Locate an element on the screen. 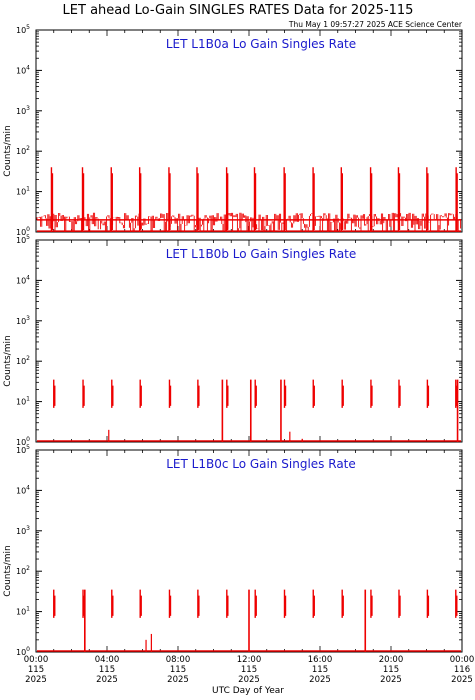  svg-text: 20:00 is located at coordinates (391, 660).